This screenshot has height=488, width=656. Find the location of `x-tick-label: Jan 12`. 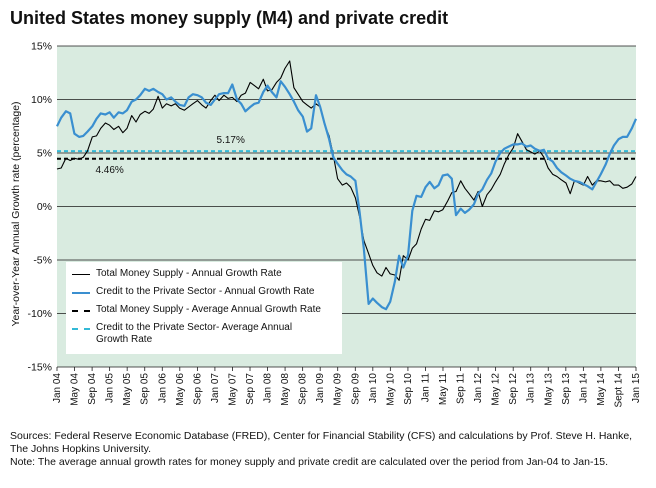

x-tick-label: Jan 12 is located at coordinates (478, 388).